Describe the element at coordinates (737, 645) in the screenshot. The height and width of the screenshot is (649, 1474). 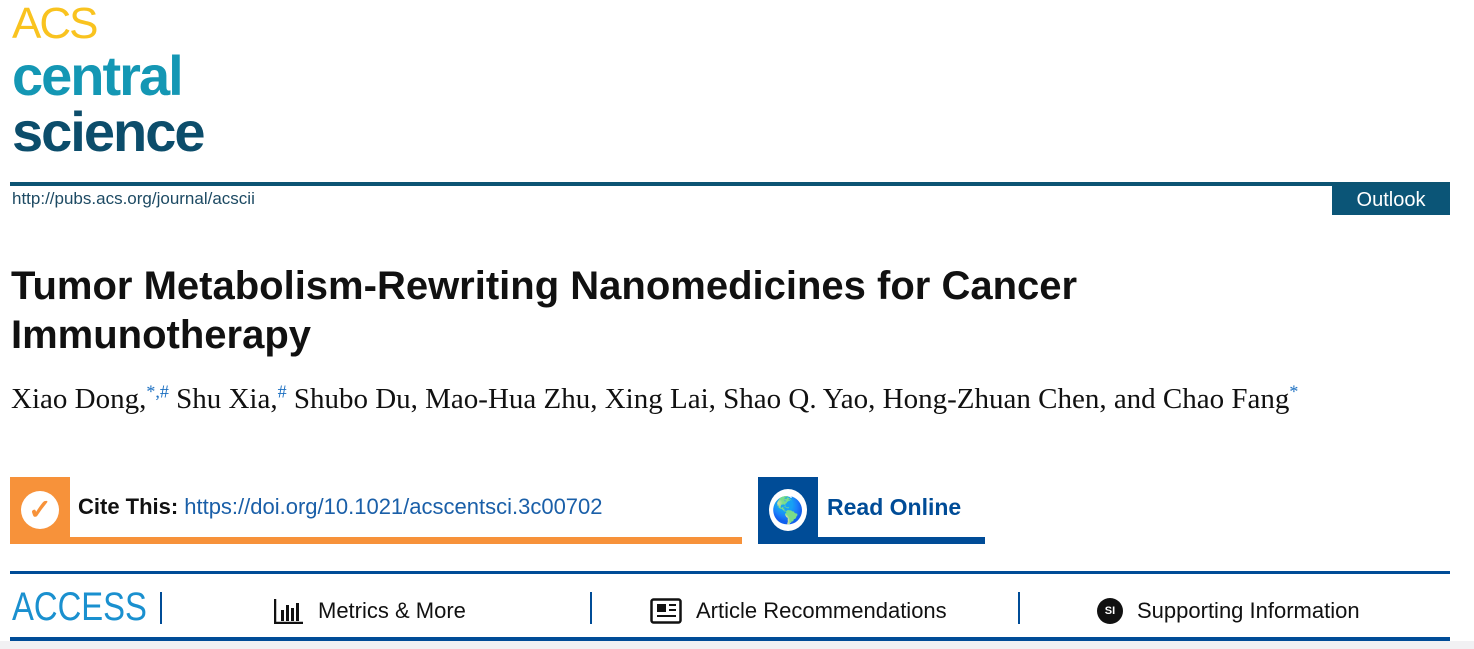
I see `page-background-strip` at that location.